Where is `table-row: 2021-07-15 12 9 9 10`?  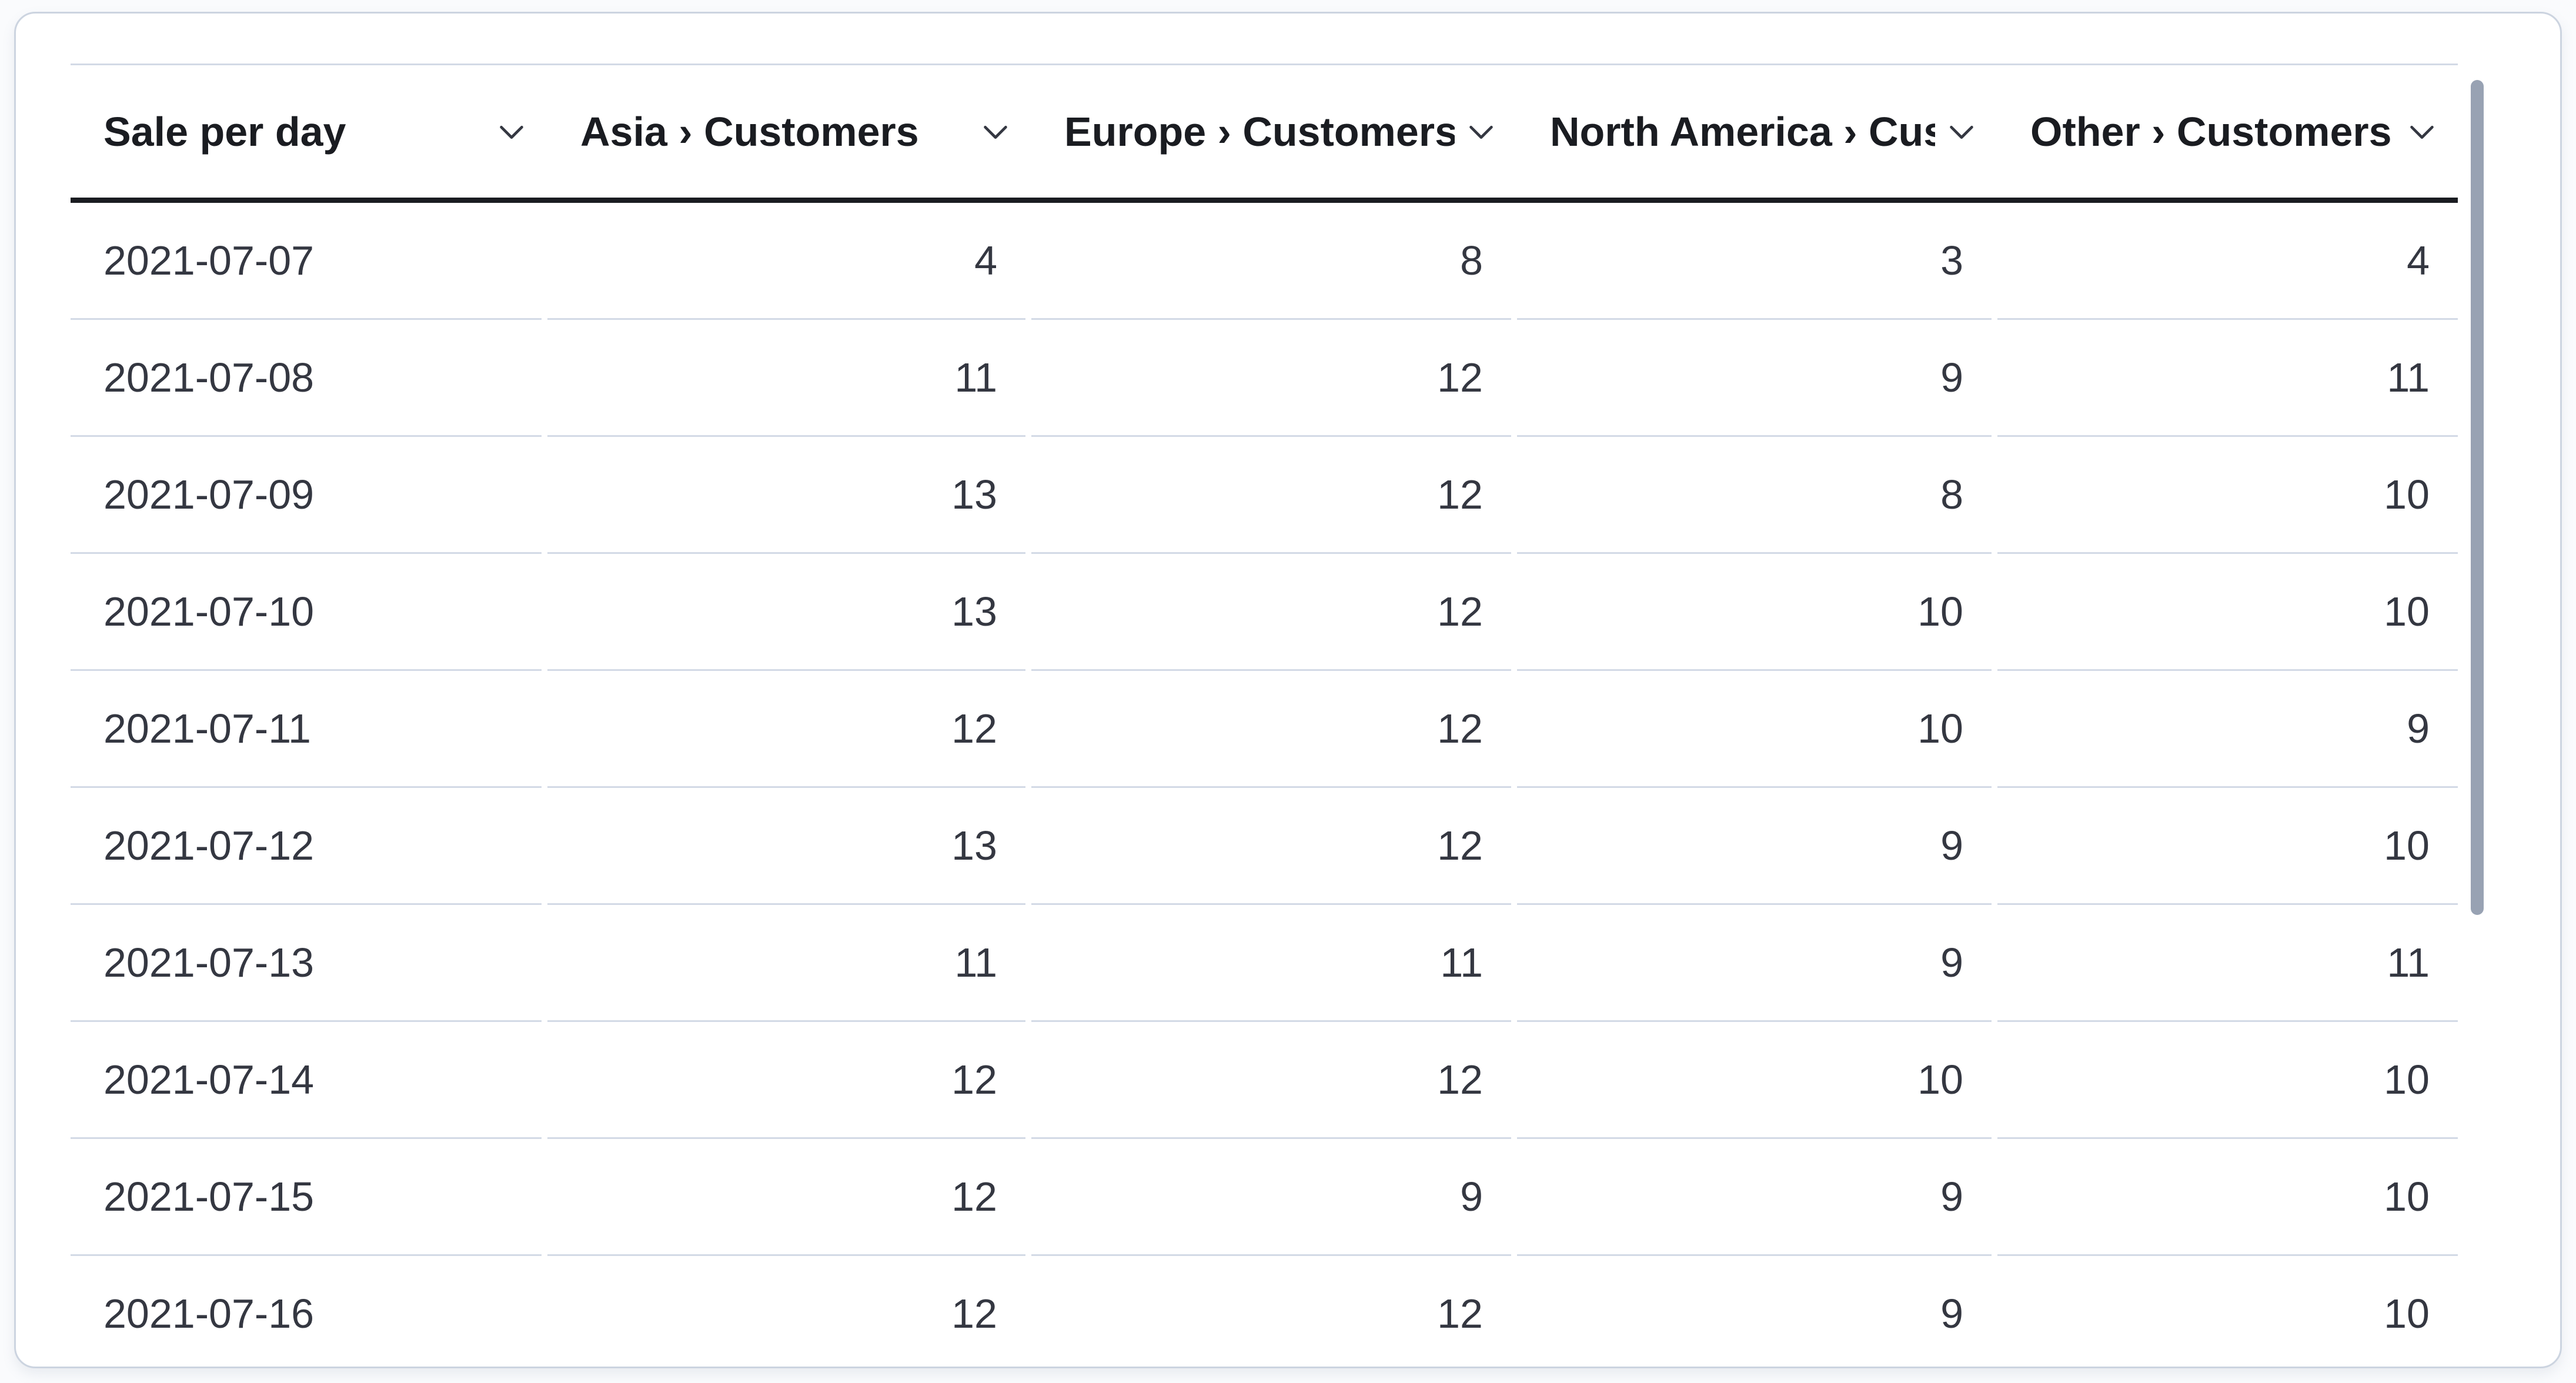
table-row: 2021-07-15 12 9 9 10 is located at coordinates (1264, 1197).